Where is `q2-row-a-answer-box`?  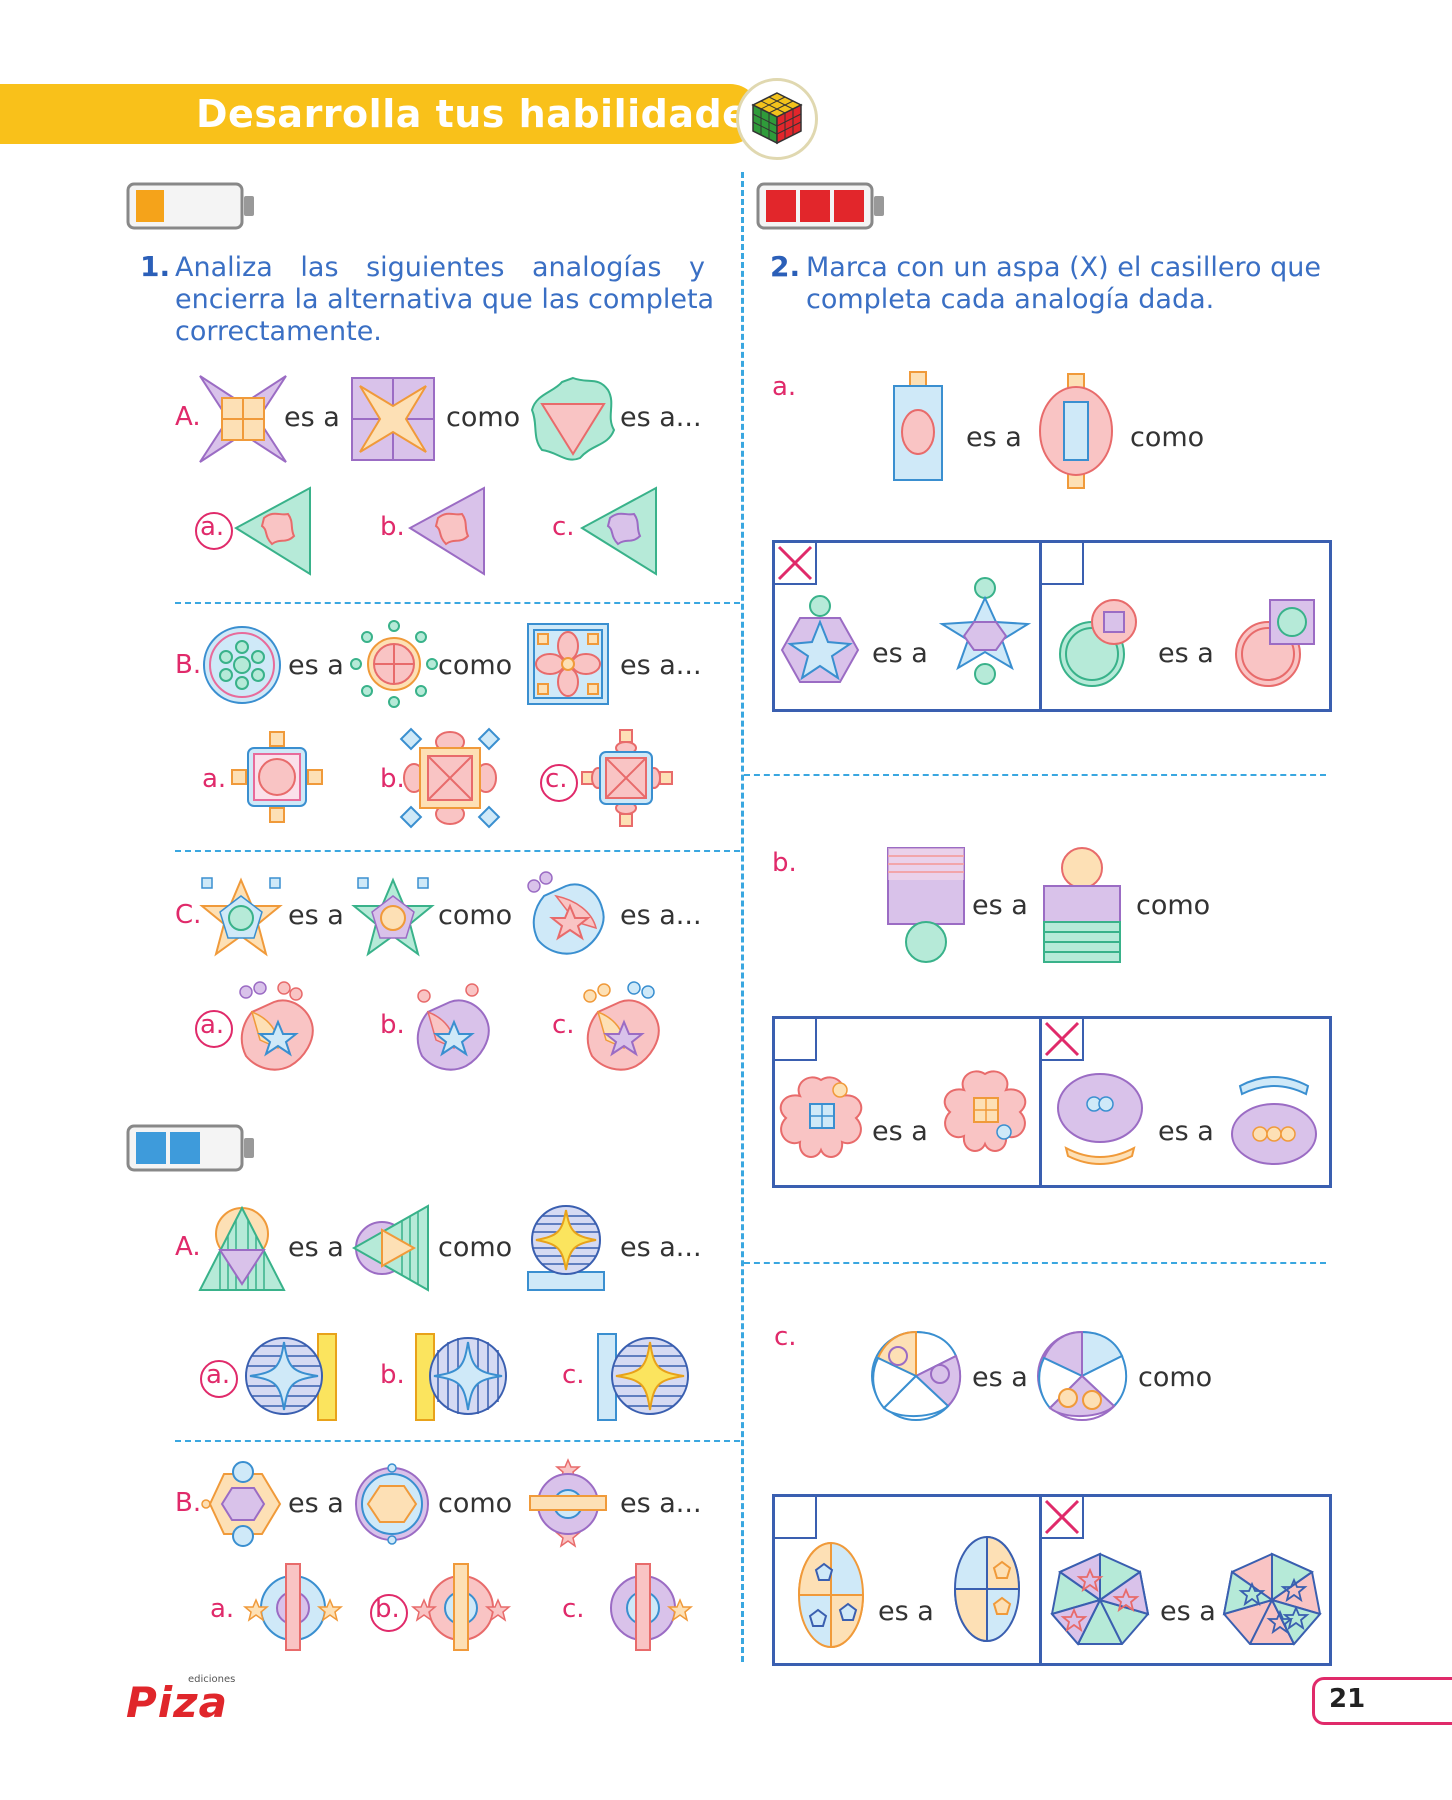
q2-row-a-answer-box is located at coordinates (1052, 626).